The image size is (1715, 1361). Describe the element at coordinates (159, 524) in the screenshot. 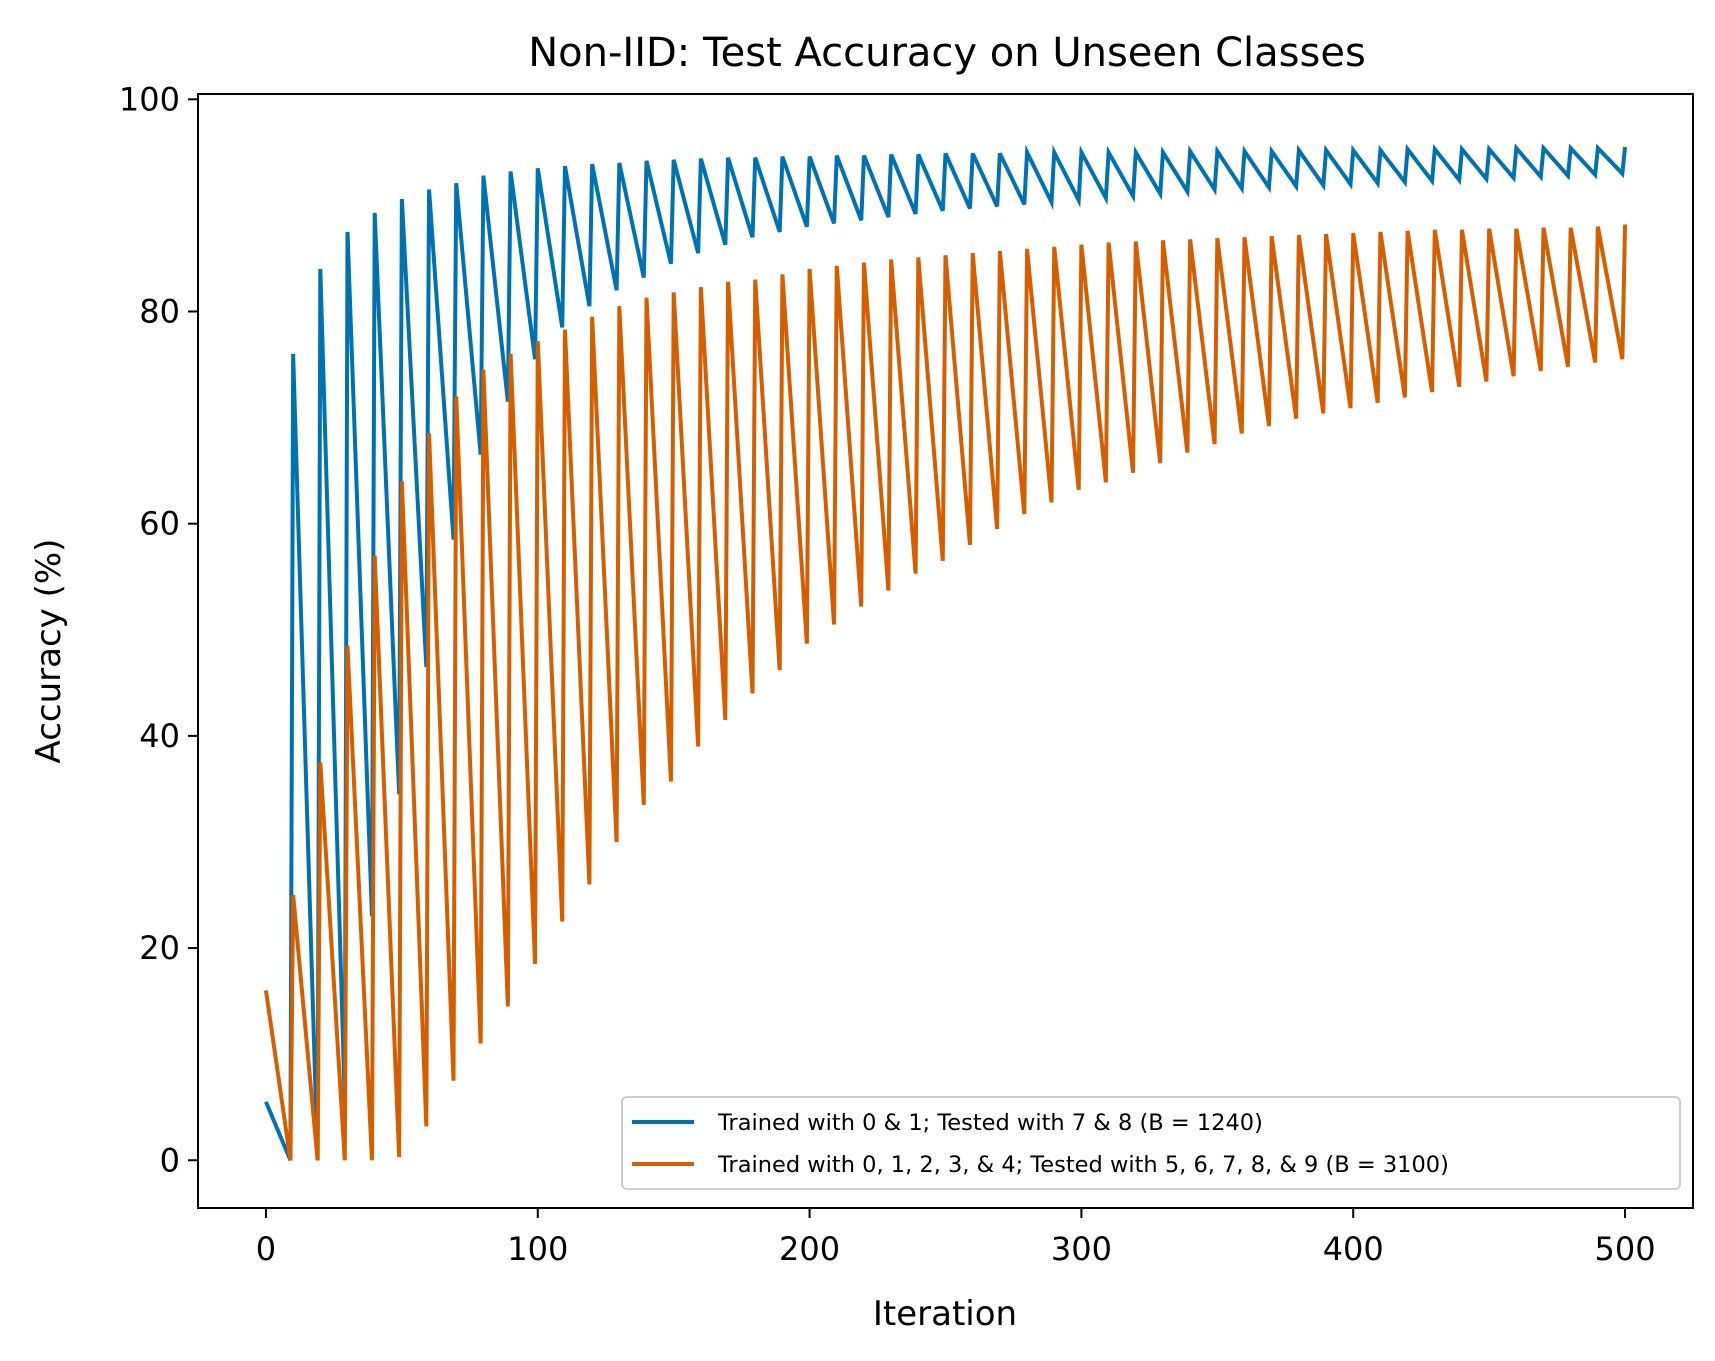

I see `y-tick-label: 60` at that location.